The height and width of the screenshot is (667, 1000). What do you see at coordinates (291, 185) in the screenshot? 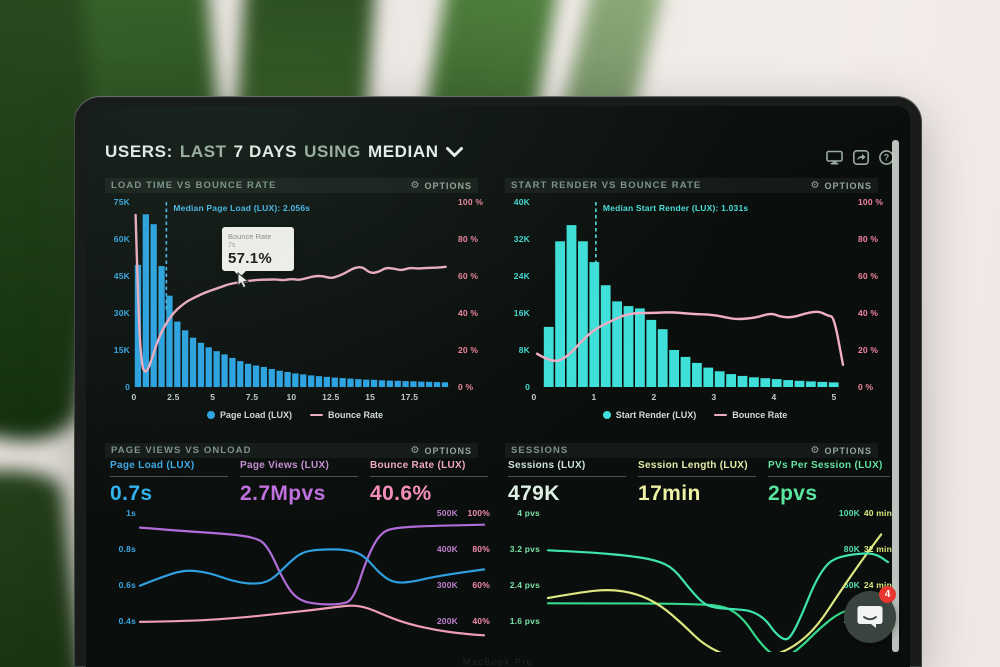
I see `panel-header-load-time: LOAD TIME VS BOUNCE RATE ⚙ OPTIONS` at bounding box center [291, 185].